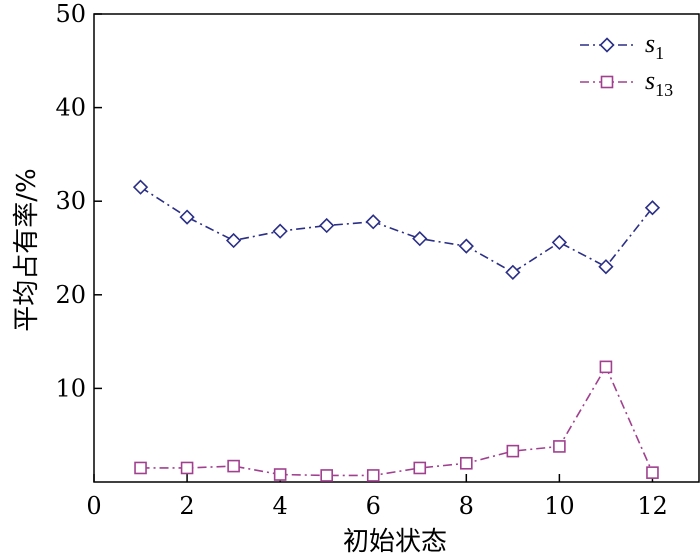 The image size is (700, 560). Describe the element at coordinates (70, 14) in the screenshot. I see `y-tick-label: 50` at that location.